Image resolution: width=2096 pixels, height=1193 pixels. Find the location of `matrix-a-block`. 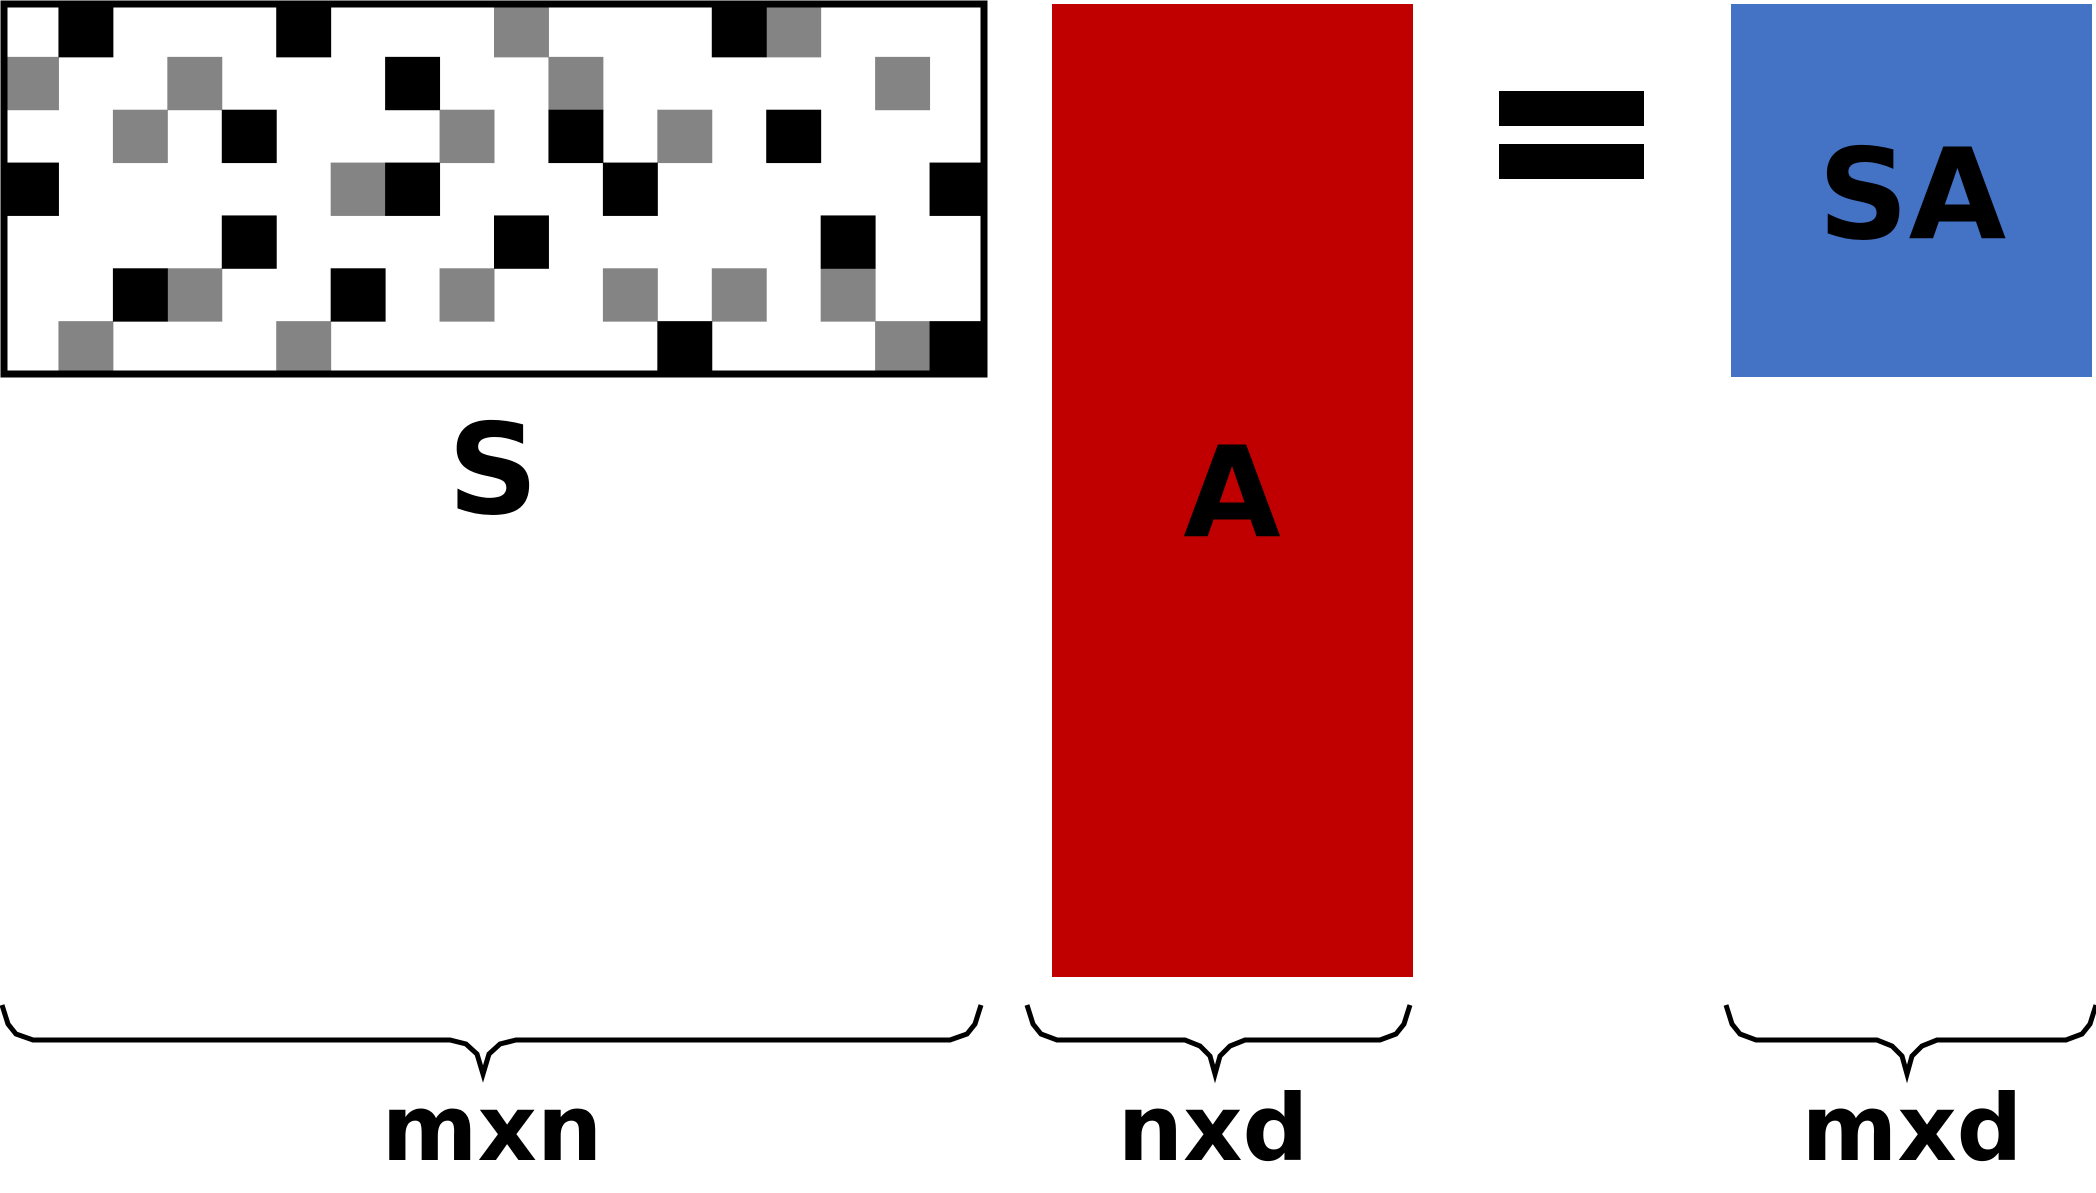

matrix-a-block is located at coordinates (1232, 490).